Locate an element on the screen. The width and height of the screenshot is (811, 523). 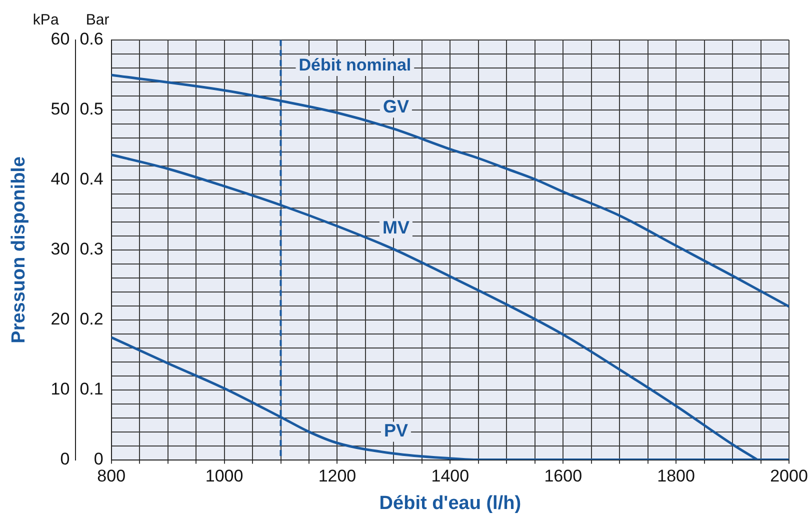
x-axis-title: Débit d'eau (l/h) is located at coordinates (450, 503).